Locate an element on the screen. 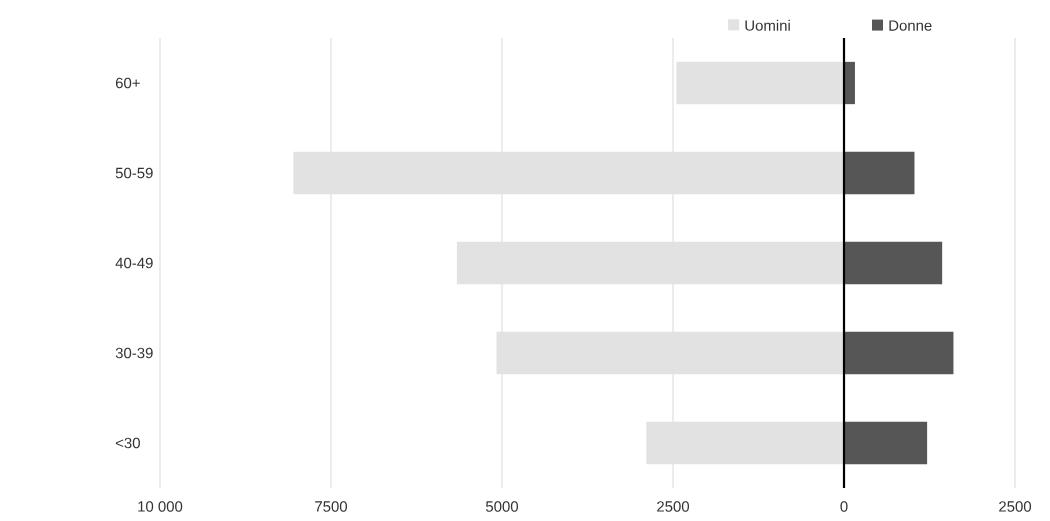 Image resolution: width=1050 pixels, height=521 pixels. x-tick-label: 0 is located at coordinates (844, 506).